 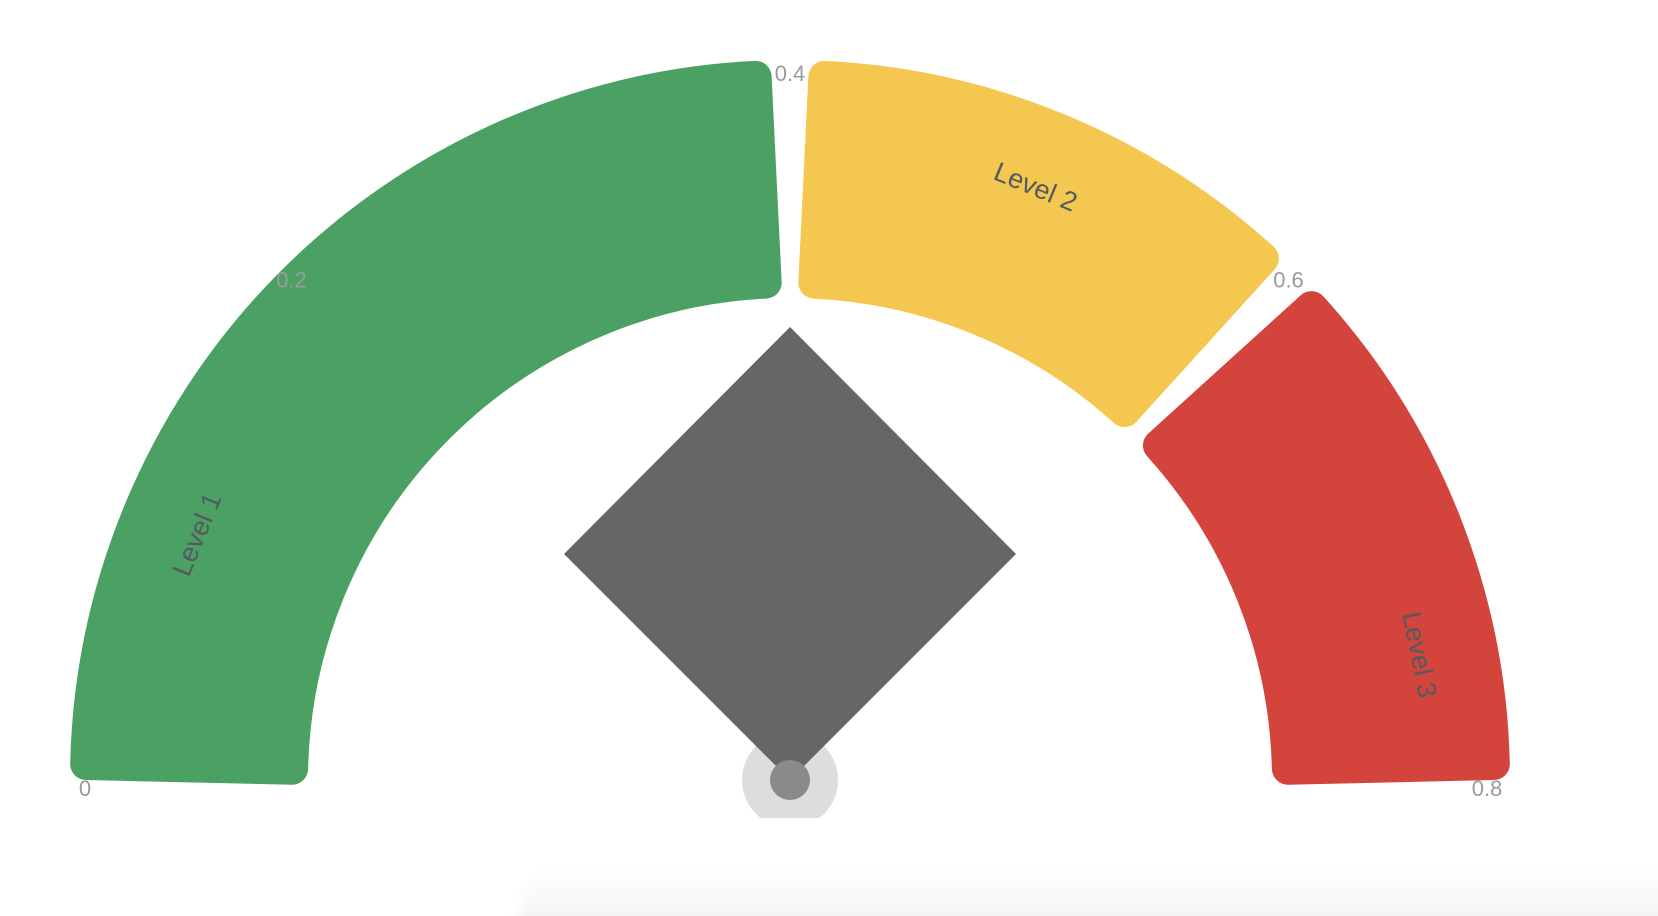 What do you see at coordinates (1288, 279) in the screenshot?
I see `tick-label-3: 0.6` at bounding box center [1288, 279].